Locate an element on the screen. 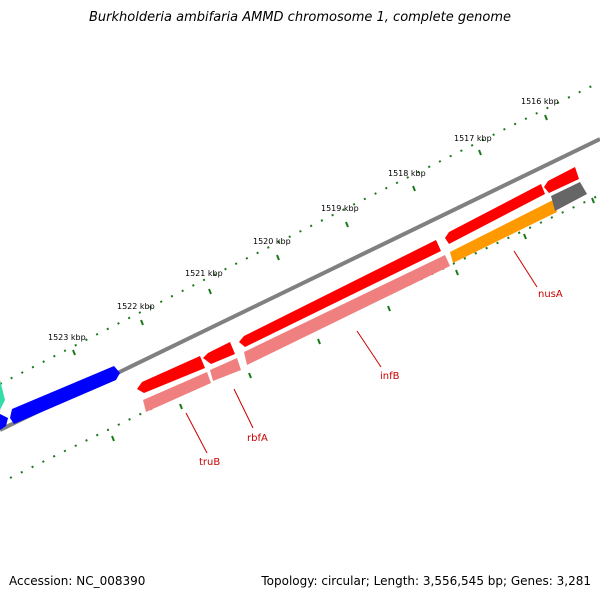 The width and height of the screenshot is (600, 600). gene-infB-shadow is located at coordinates (347, 310).